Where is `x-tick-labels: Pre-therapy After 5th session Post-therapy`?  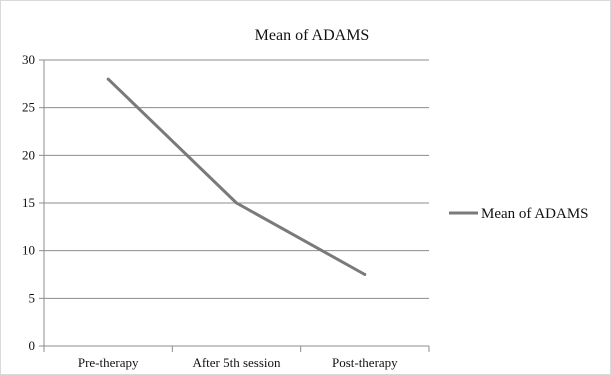 x-tick-labels: Pre-therapy After 5th session Post-therapy is located at coordinates (238, 362).